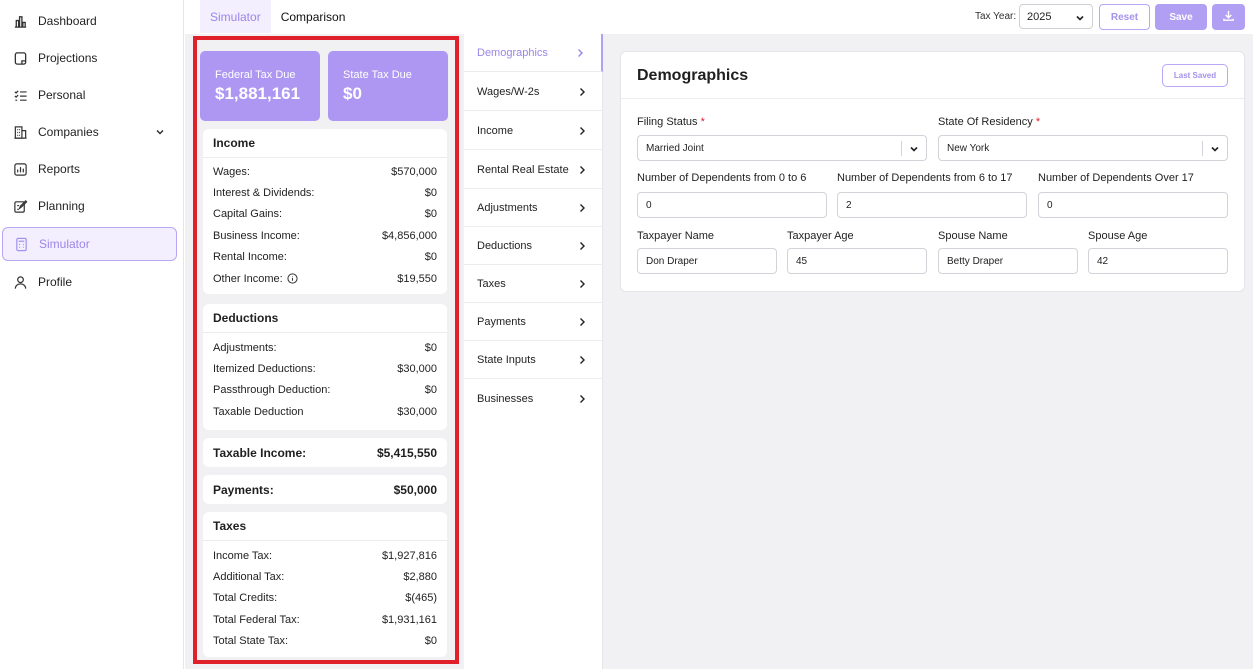 The height and width of the screenshot is (669, 1253). I want to click on building-icon, so click(20, 132).